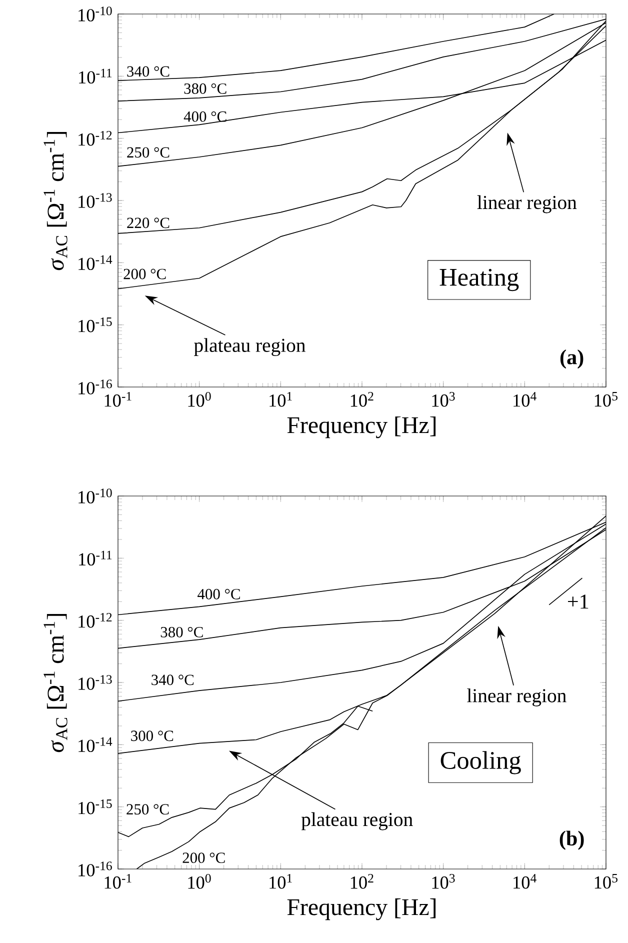  I want to click on annotation: Heating, so click(479, 280).